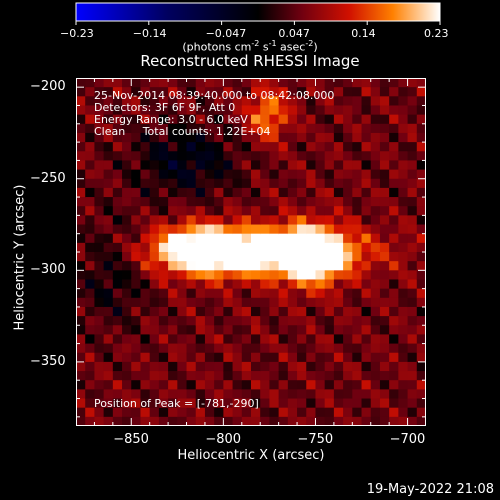  Describe the element at coordinates (226, 33) in the screenshot. I see `colorbar-tick-label: −0.047` at that location.